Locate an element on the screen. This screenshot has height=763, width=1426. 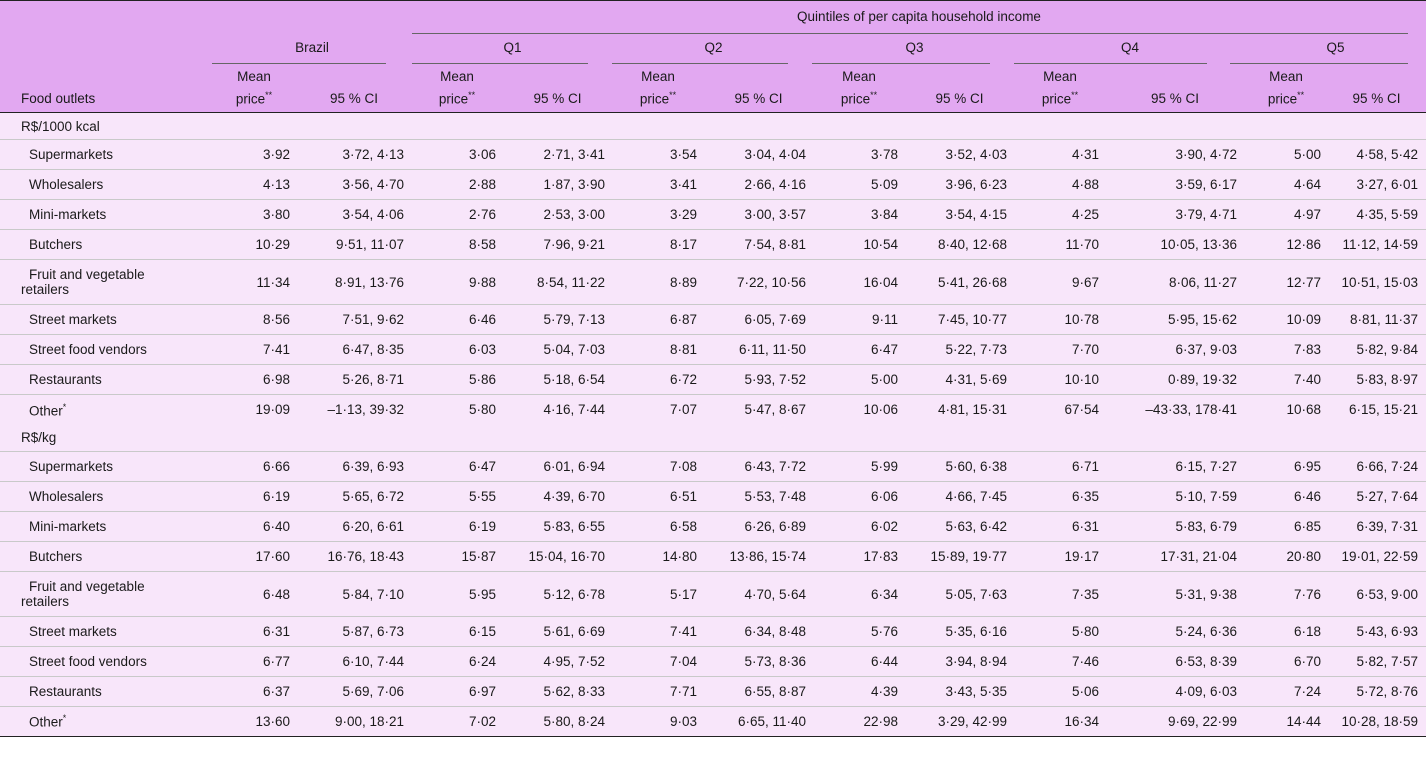
ci-cell: 6·10, 7·44 is located at coordinates (373, 661).